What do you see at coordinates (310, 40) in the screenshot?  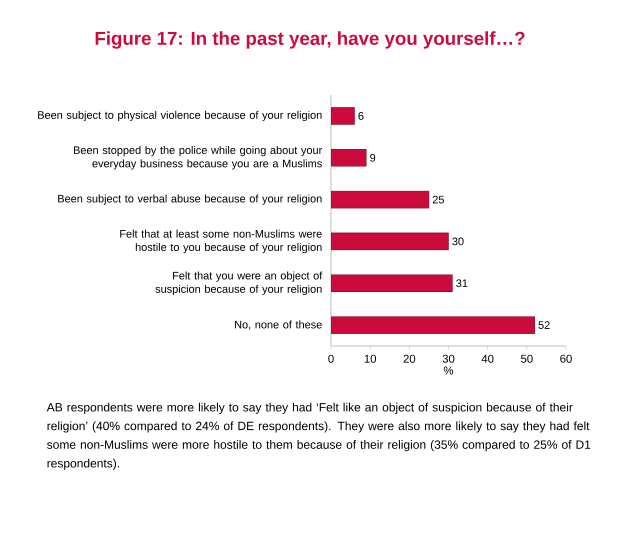 I see `chart-title: Figure 17: In the past year, have you yourself…?` at bounding box center [310, 40].